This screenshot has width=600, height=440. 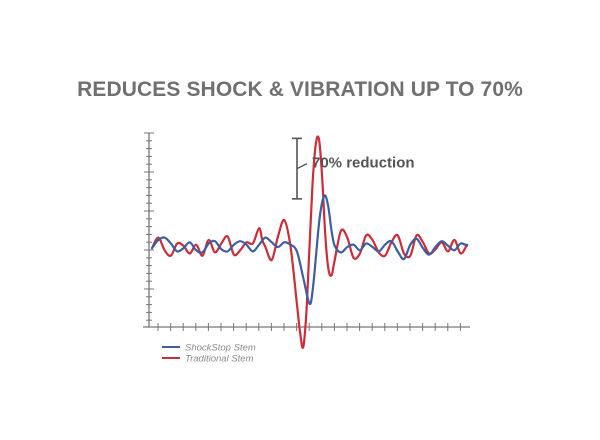 I want to click on chart-title: REDUCES SHOCK & VIBRATION UP TO 70%, so click(x=300, y=89).